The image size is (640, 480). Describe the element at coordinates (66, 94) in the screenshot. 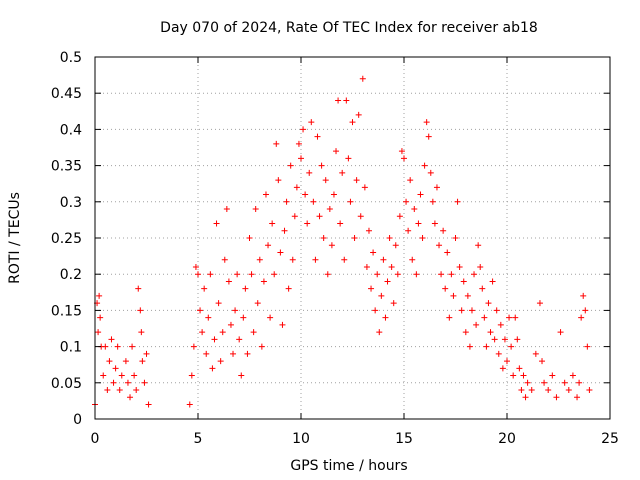

I see `y-tick-label: 0.45` at that location.